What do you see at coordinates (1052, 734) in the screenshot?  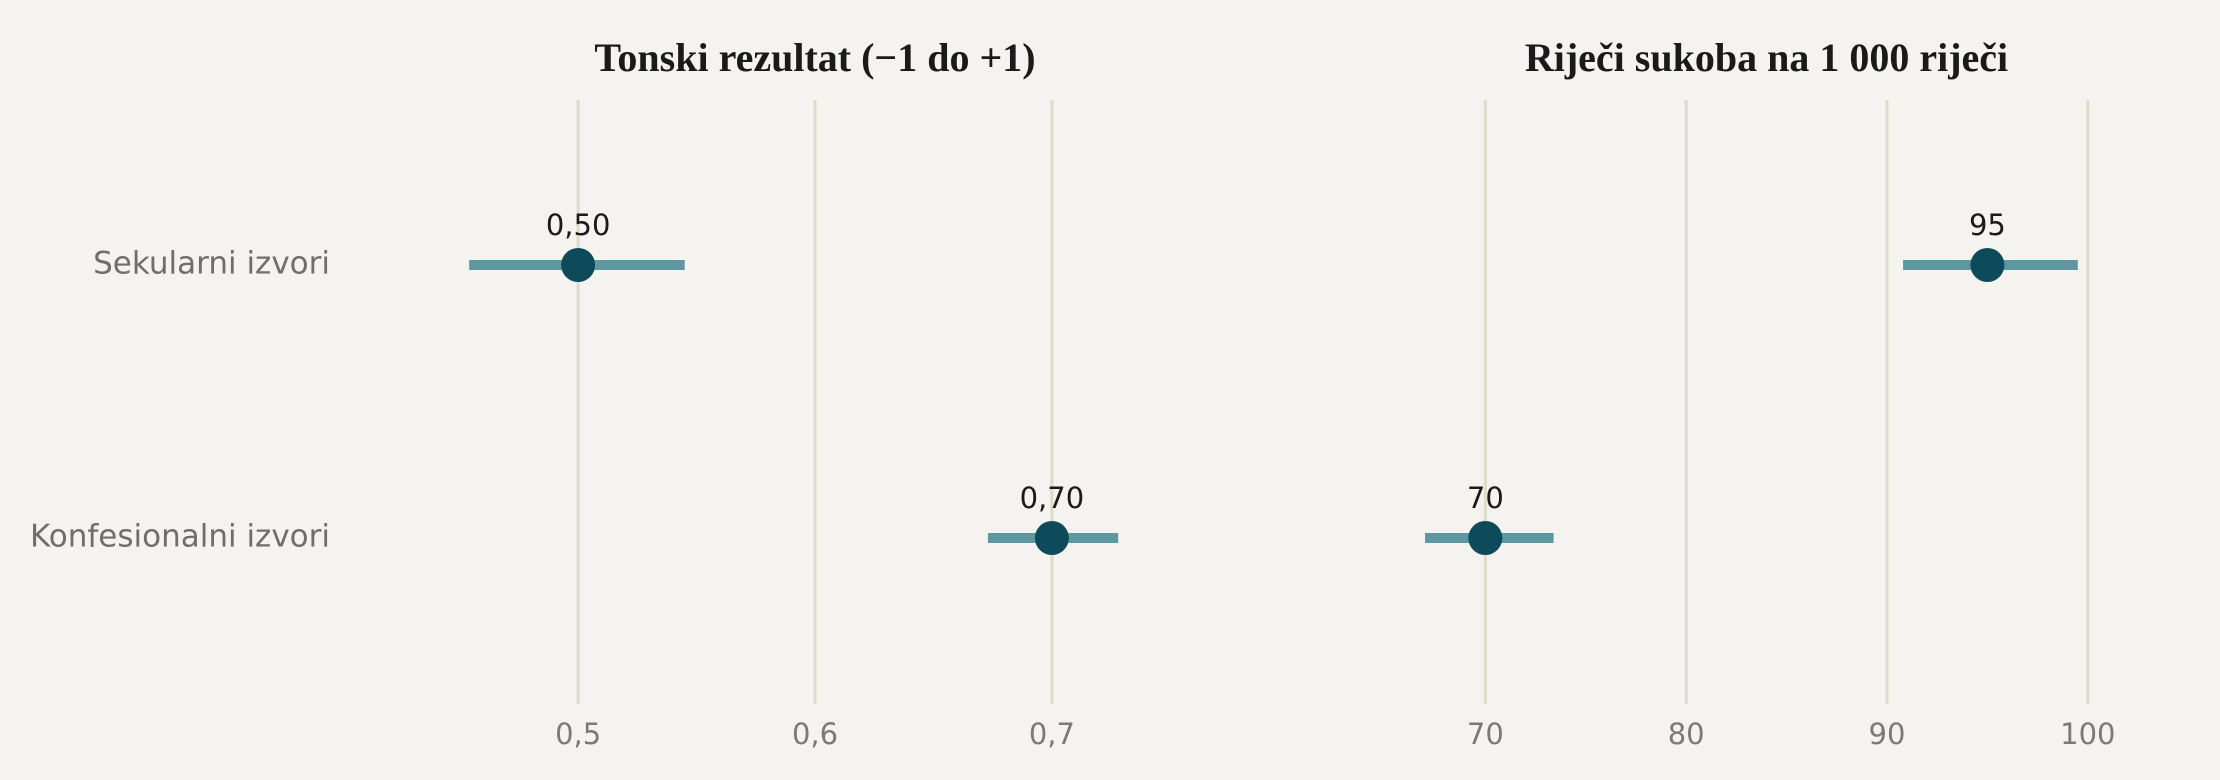 I see `x-tick-label: 0,7` at bounding box center [1052, 734].